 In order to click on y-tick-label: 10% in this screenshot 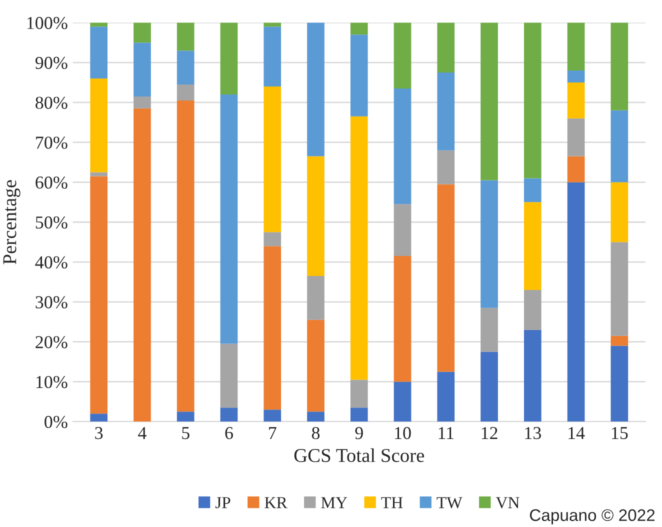, I will do `click(52, 382)`.